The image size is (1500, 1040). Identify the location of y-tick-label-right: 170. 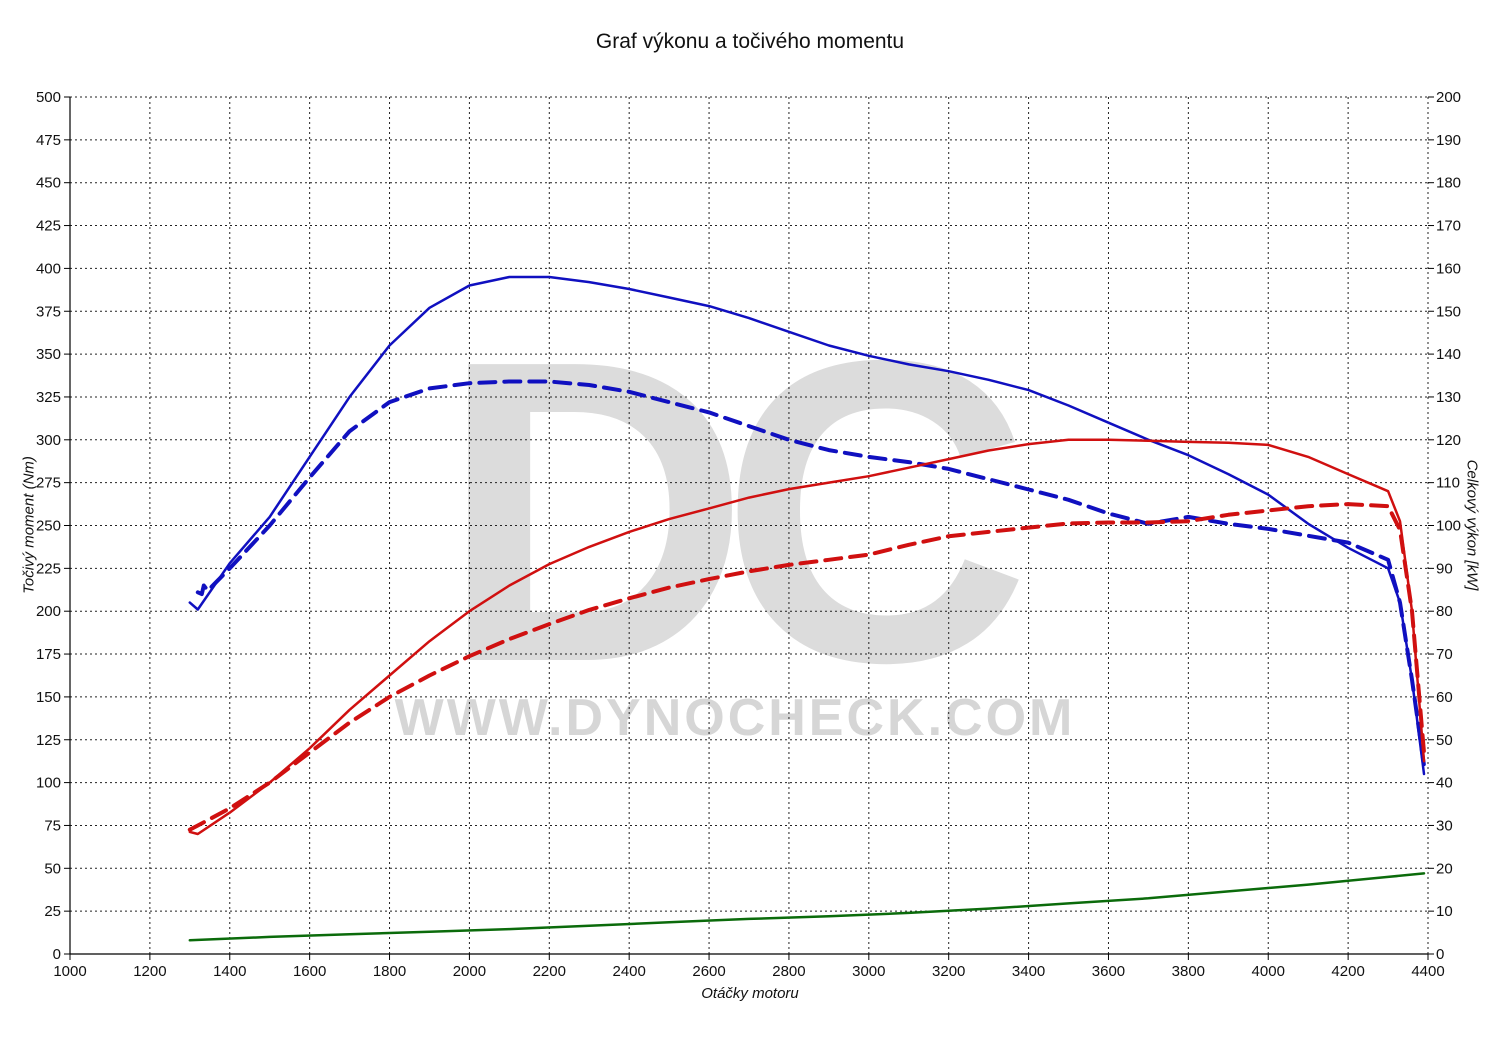
(1448, 226).